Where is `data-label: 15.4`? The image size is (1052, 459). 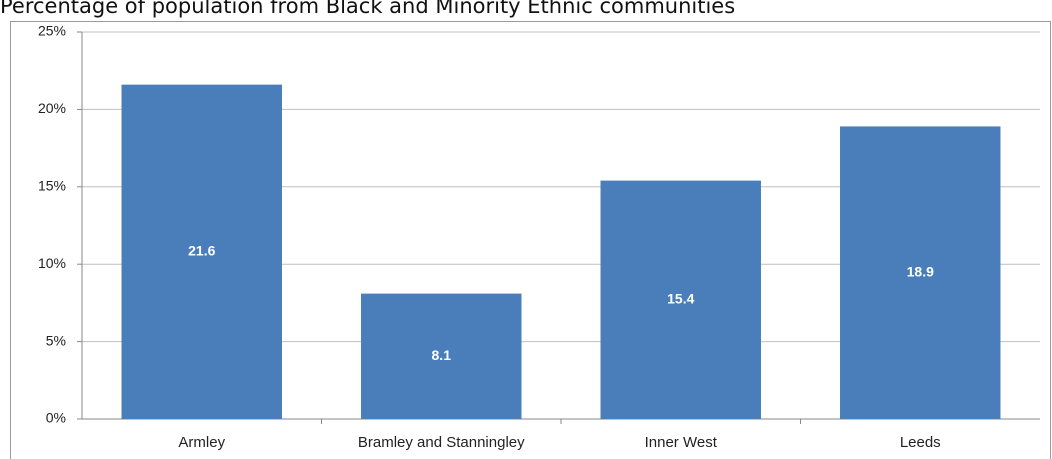
data-label: 15.4 is located at coordinates (680, 299).